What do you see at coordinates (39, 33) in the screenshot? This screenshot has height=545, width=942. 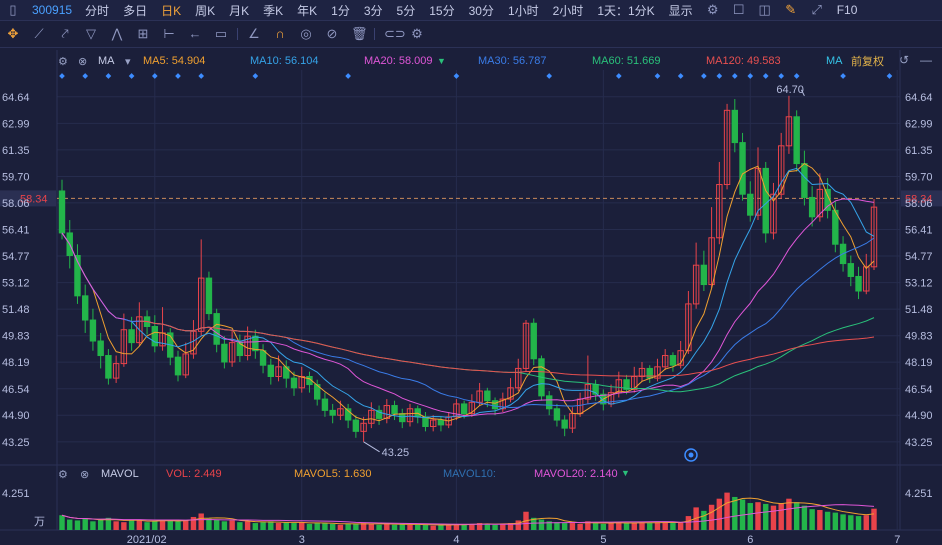 I see `line-tool-icon: ⟋` at bounding box center [39, 33].